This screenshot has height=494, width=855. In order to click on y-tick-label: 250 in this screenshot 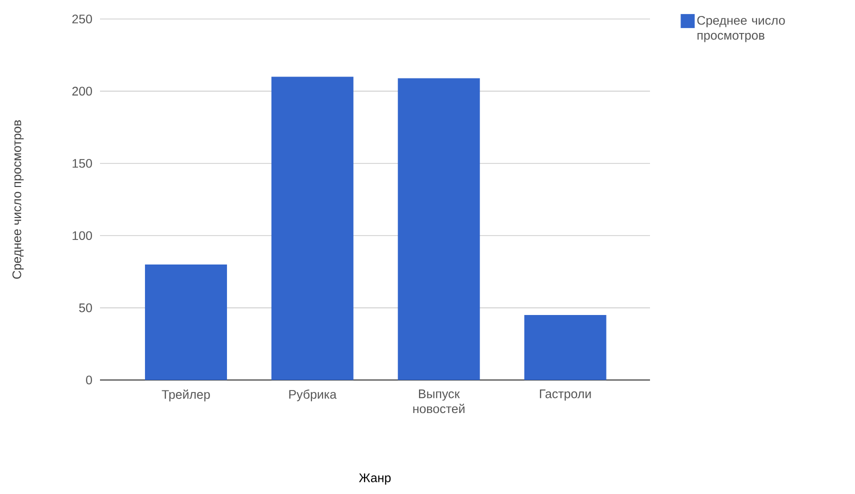, I will do `click(82, 19)`.